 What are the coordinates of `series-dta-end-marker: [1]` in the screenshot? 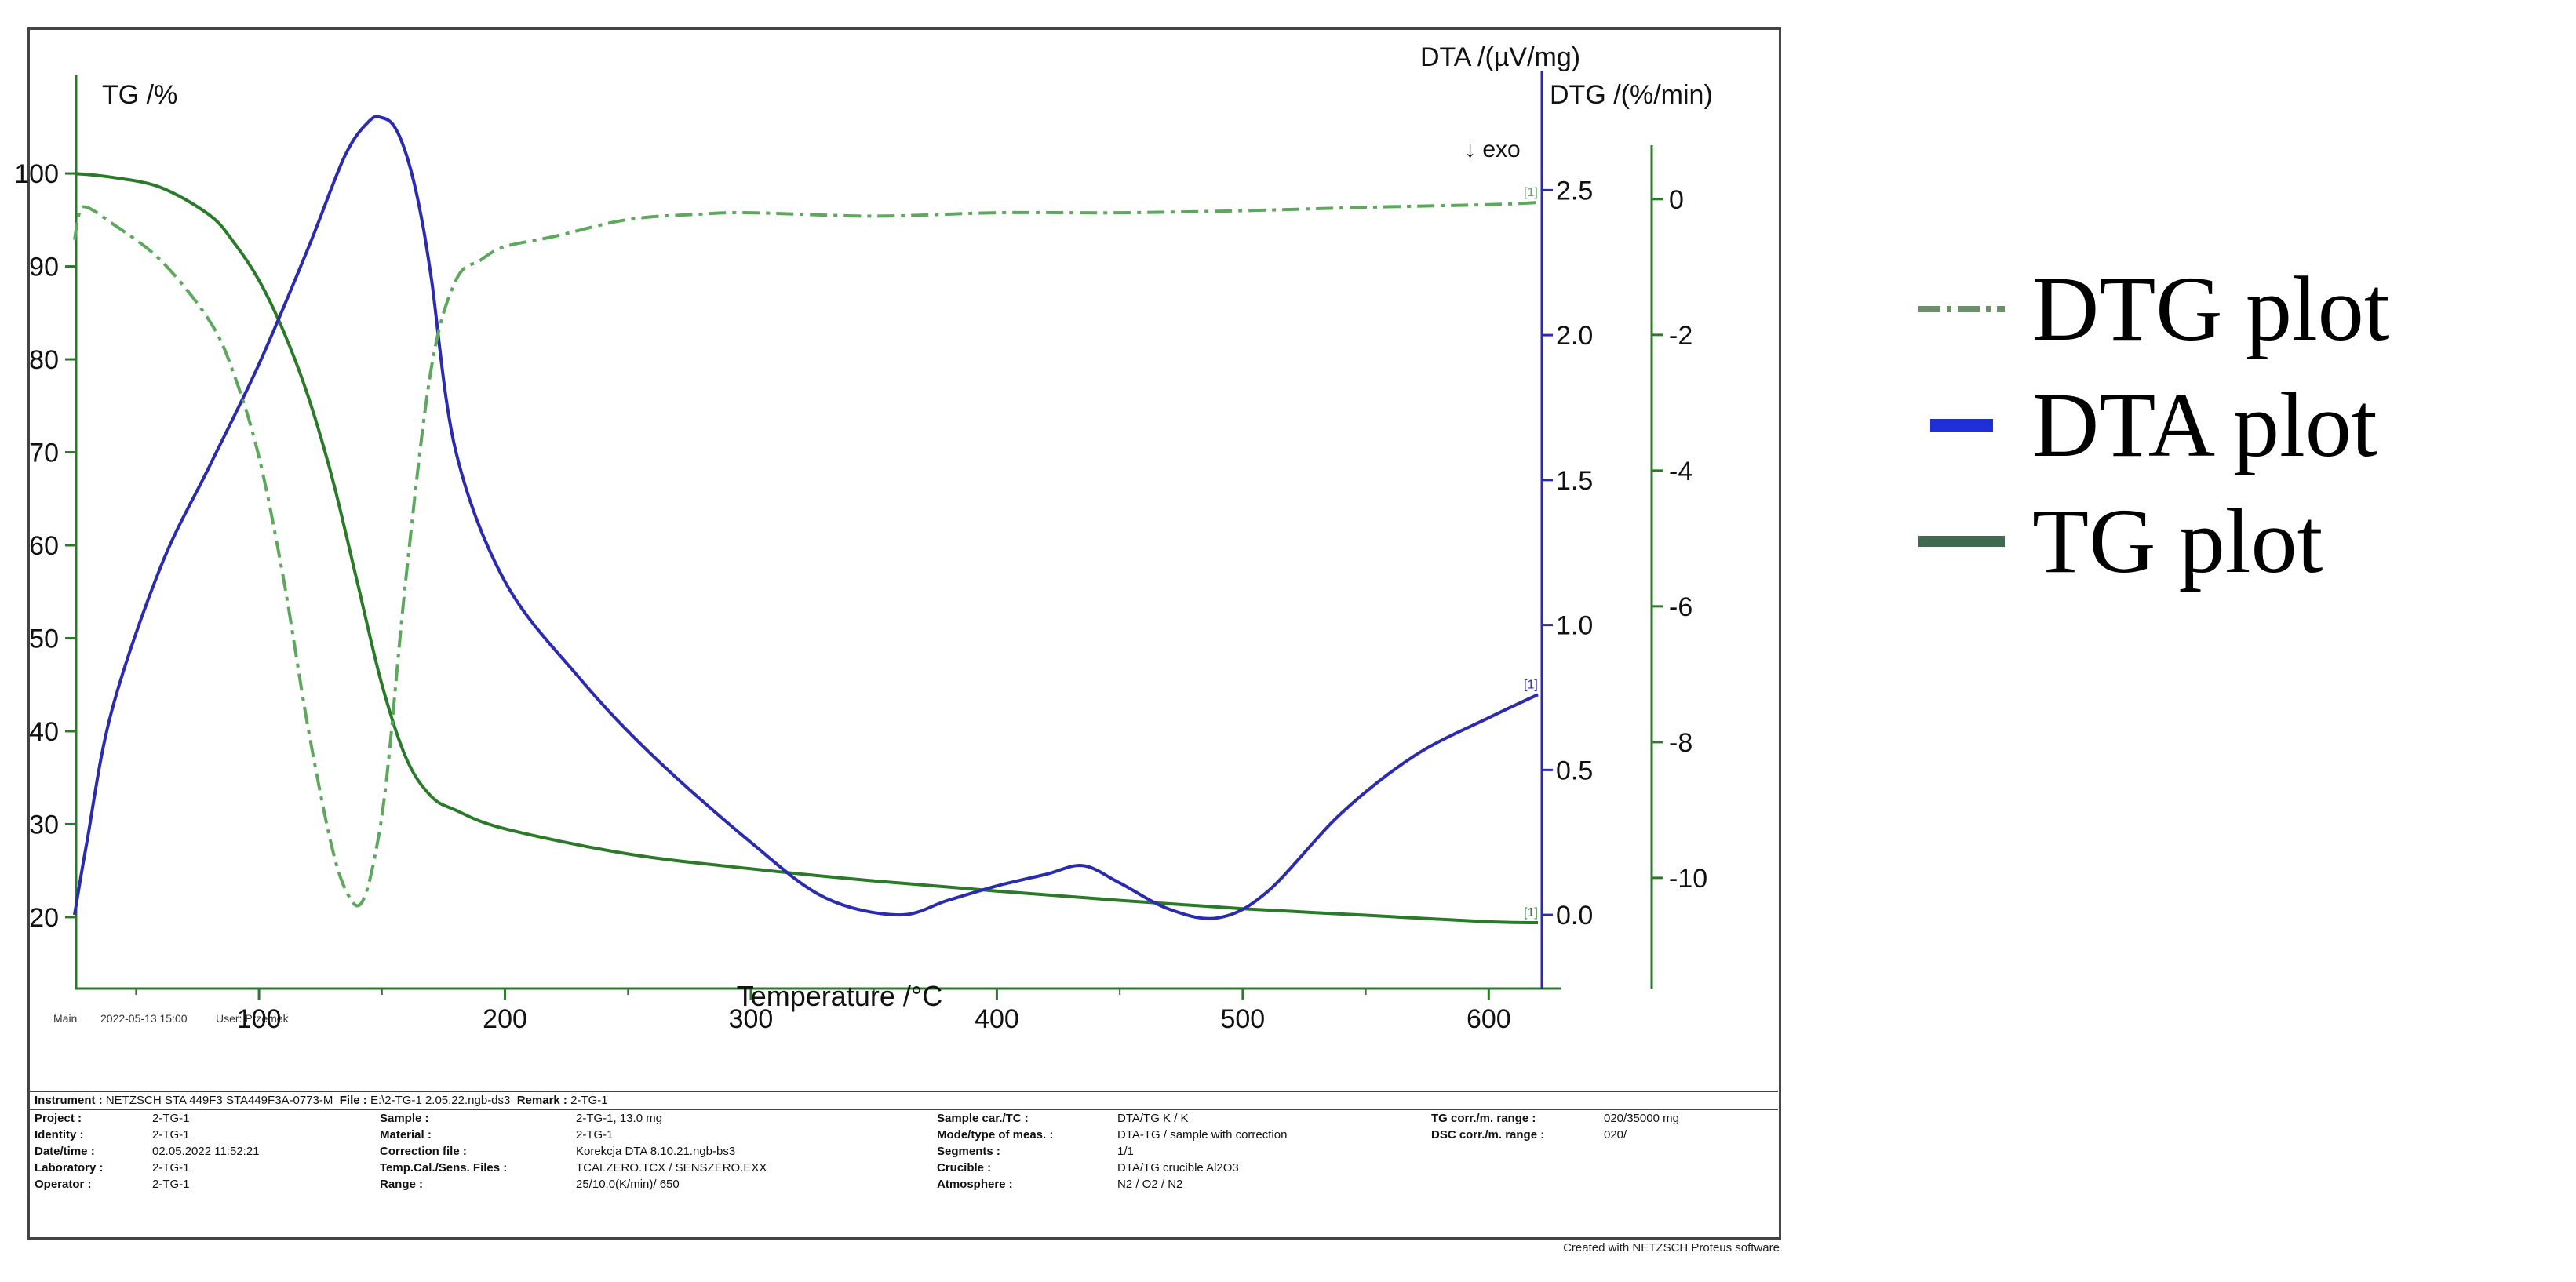 It's located at (1531, 684).